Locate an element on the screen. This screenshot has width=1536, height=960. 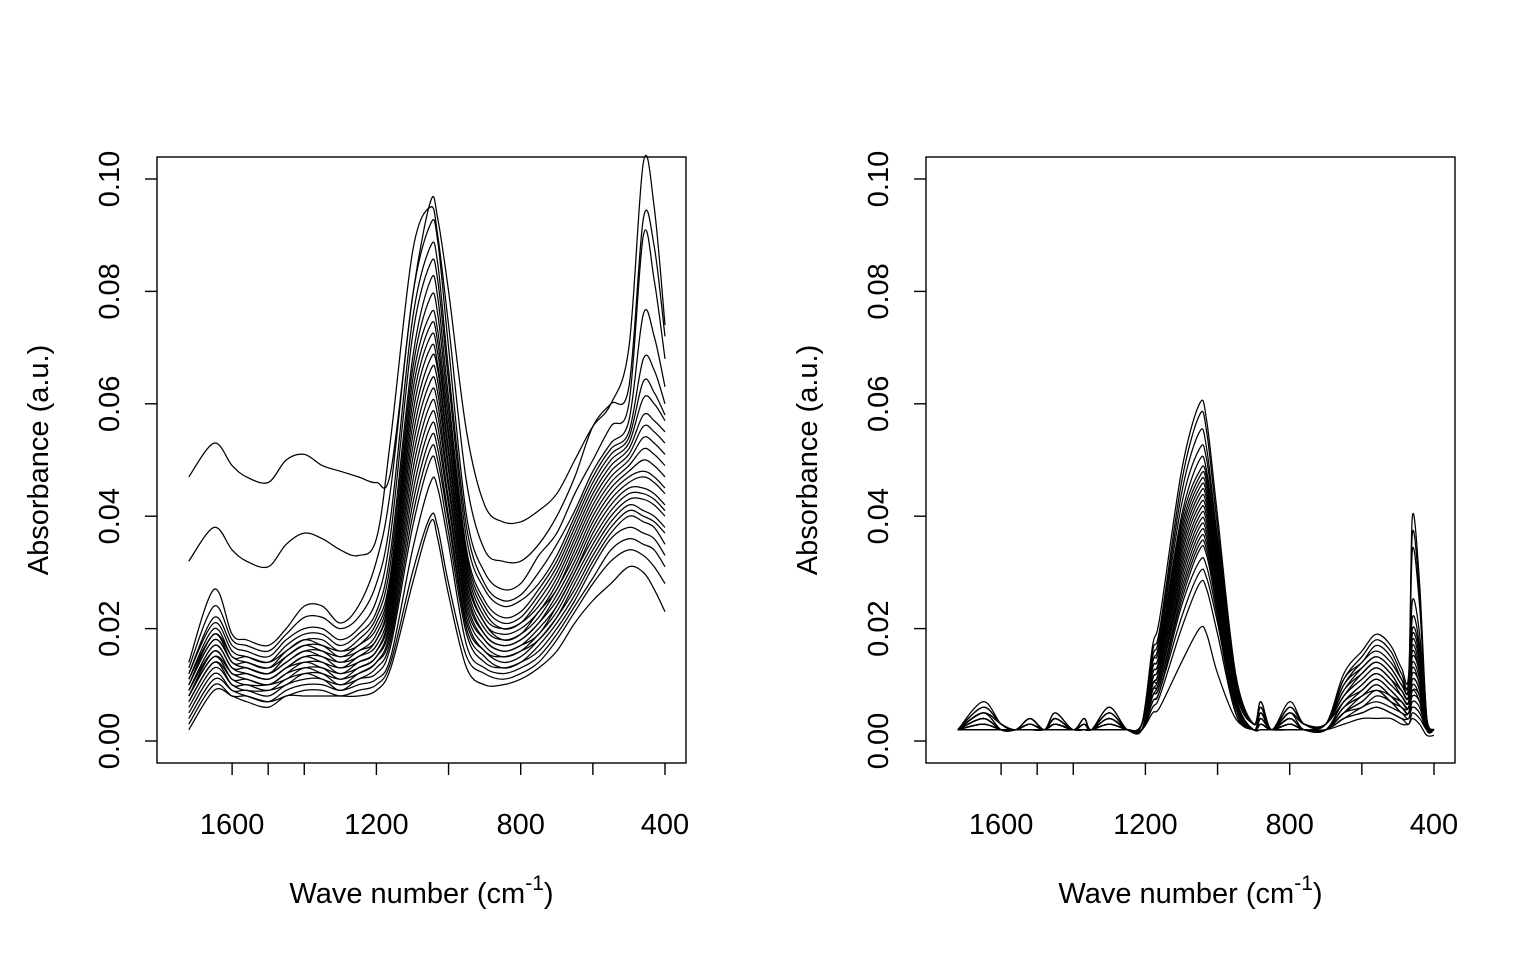
spectra is located at coordinates (1196, 568).